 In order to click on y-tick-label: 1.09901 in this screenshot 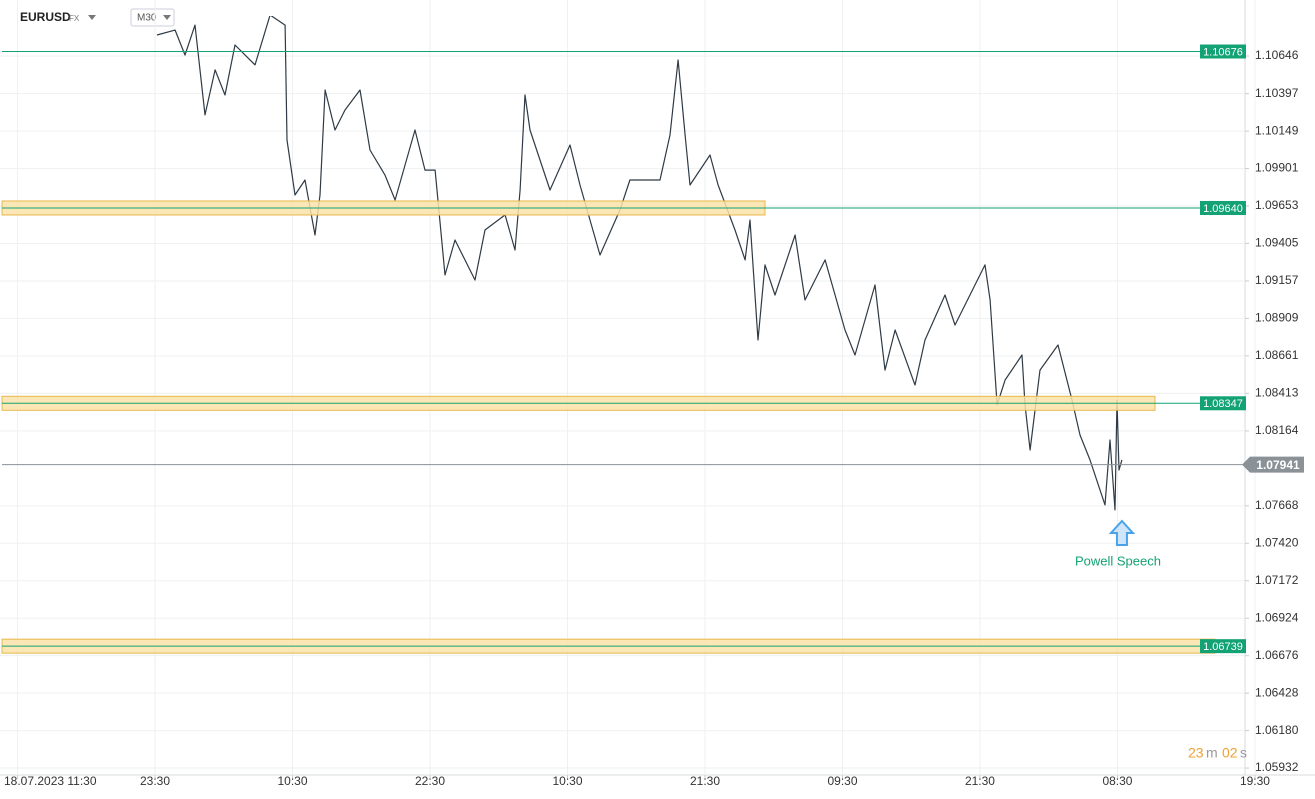, I will do `click(1277, 168)`.